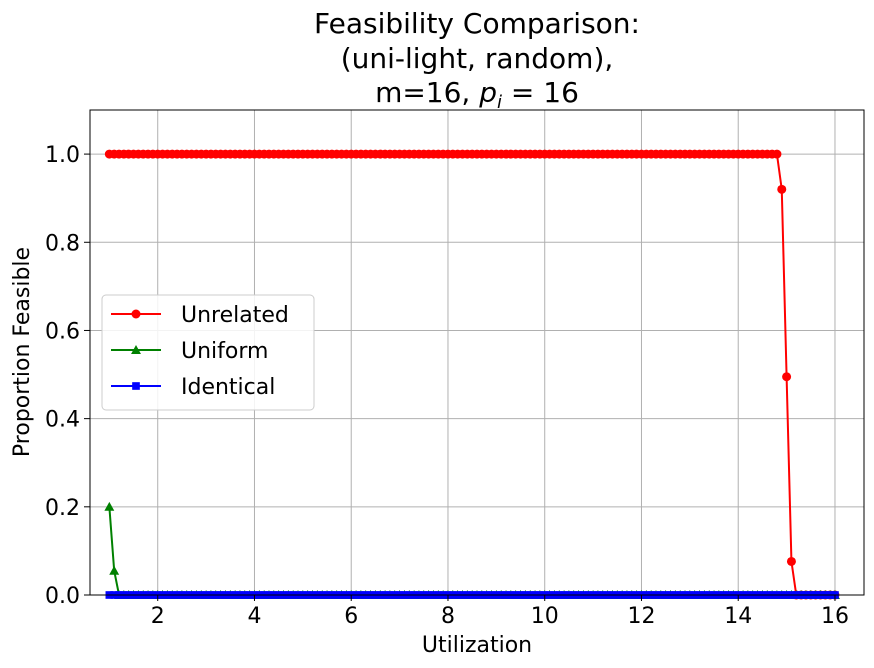  I want to click on legend: Unrelated Uniform Identical, so click(208, 352).